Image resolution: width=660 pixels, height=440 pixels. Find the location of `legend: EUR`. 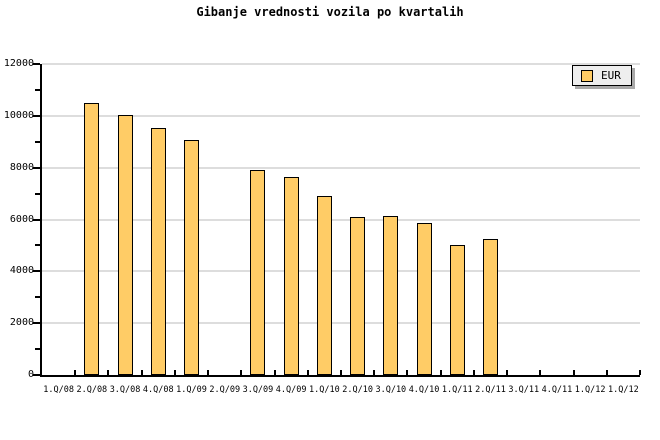

legend: EUR is located at coordinates (602, 75).